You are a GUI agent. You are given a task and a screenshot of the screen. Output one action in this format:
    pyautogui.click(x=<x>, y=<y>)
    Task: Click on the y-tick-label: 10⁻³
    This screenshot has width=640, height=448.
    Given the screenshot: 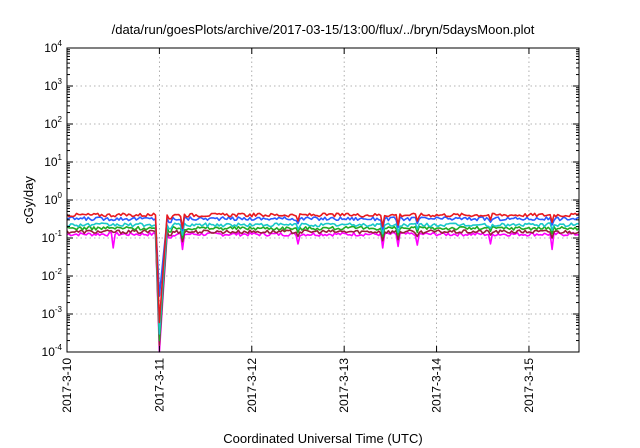 What is the action you would take?
    pyautogui.click(x=52, y=313)
    